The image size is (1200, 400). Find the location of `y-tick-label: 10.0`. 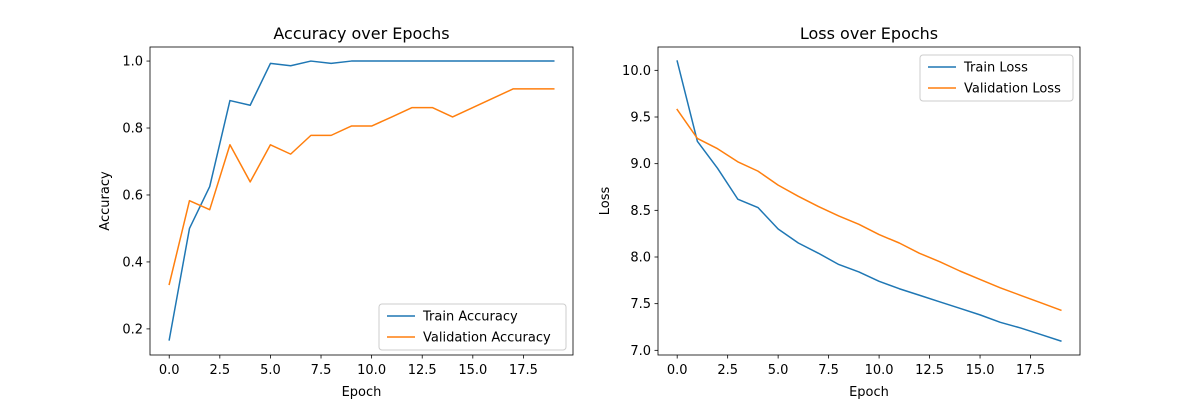

y-tick-label: 10.0 is located at coordinates (636, 71).